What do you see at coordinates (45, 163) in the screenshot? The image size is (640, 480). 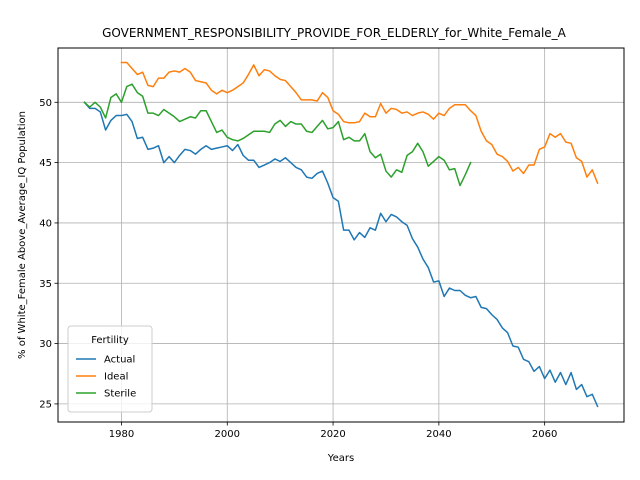 I see `y-tick-label: 45` at bounding box center [45, 163].